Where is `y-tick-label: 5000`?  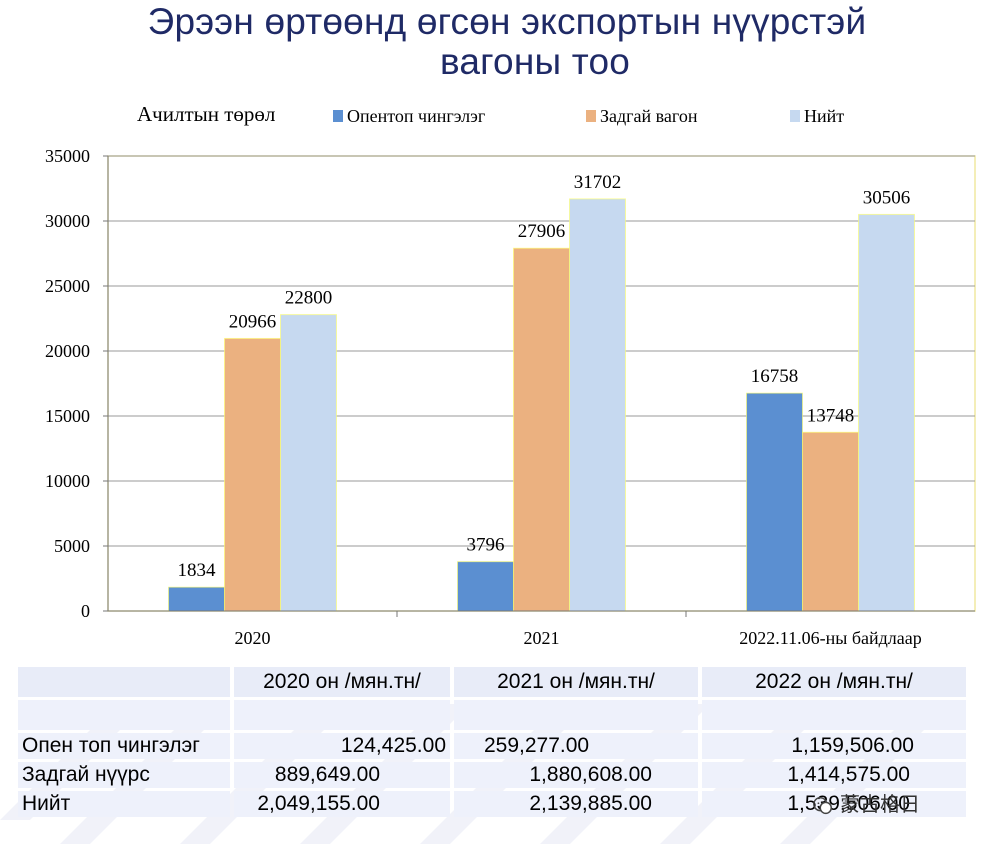
y-tick-label: 5000 is located at coordinates (72, 546).